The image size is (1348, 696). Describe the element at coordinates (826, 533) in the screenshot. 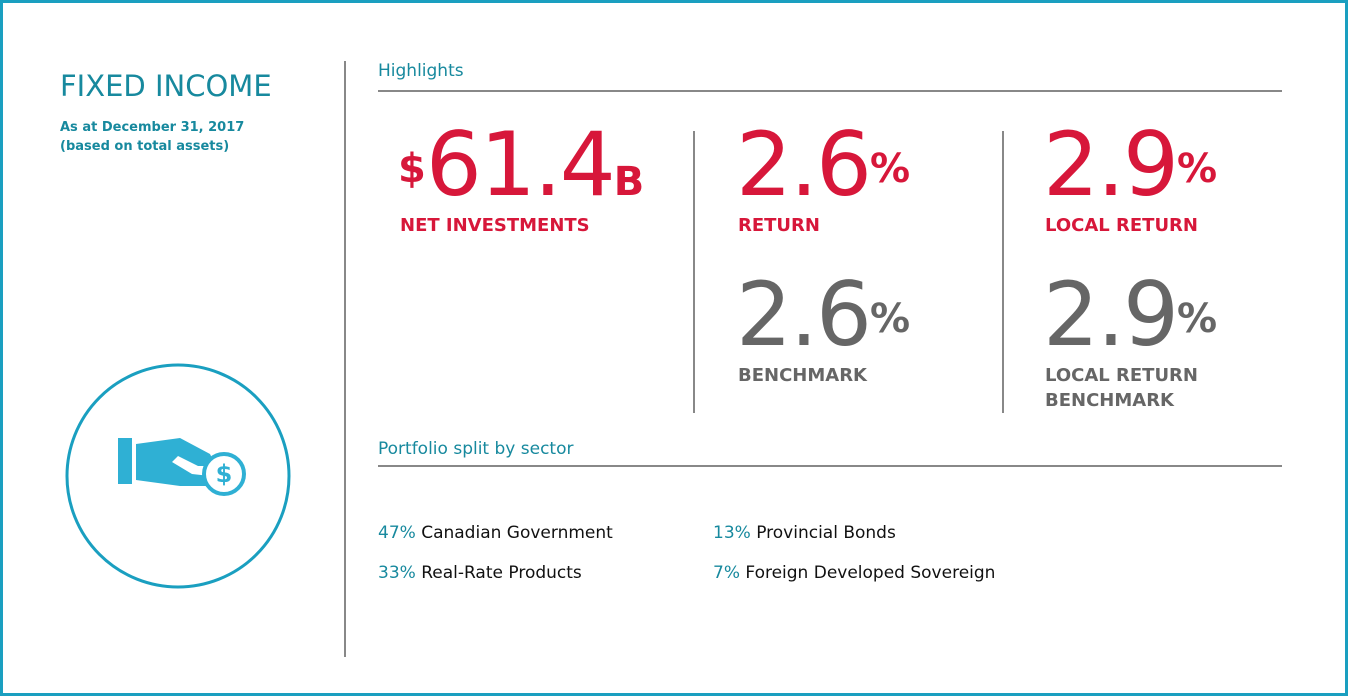

I see `sector-name: Provincial Bonds` at that location.